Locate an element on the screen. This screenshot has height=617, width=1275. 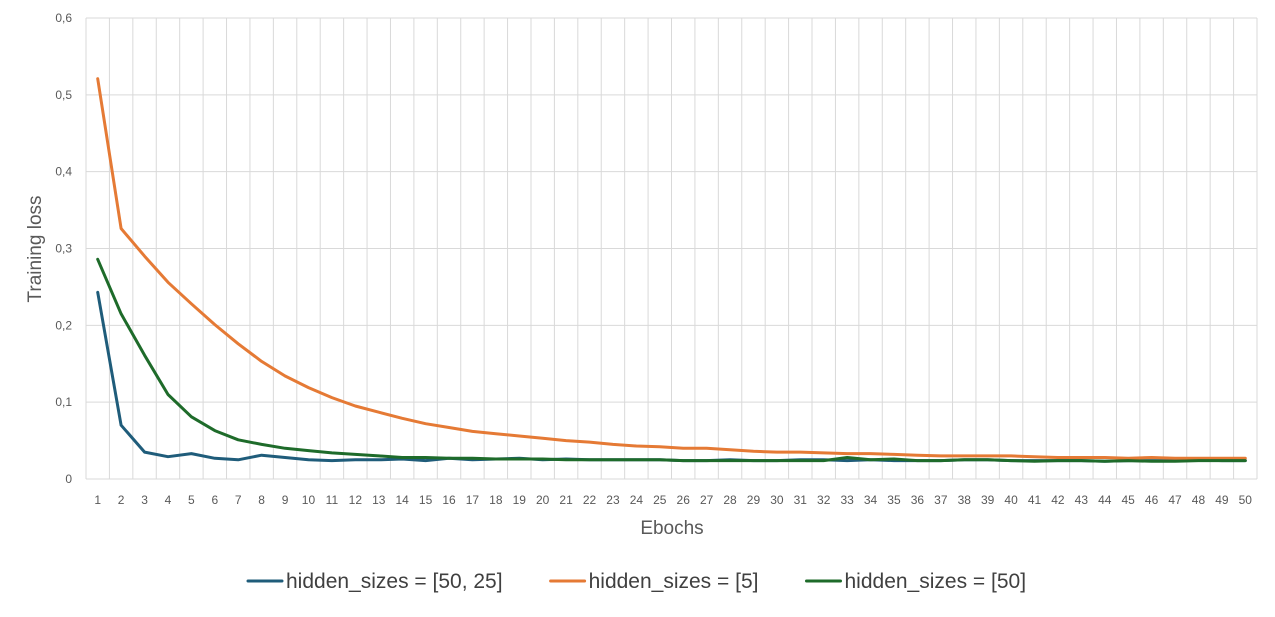
x-tick-label: 19 is located at coordinates (520, 500).